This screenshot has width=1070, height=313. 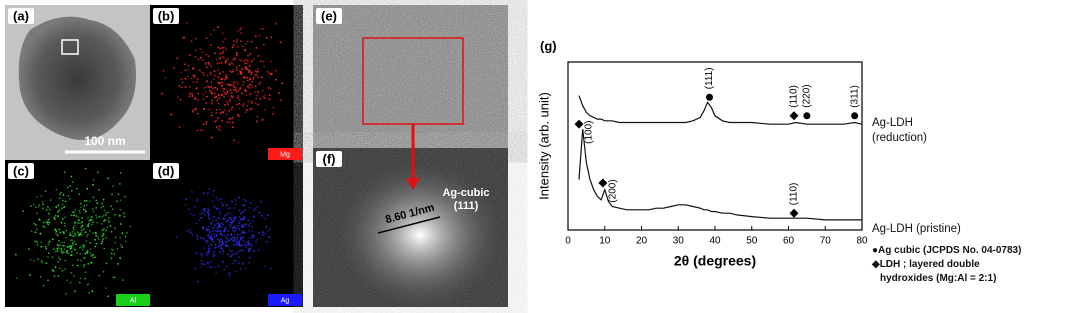 I want to click on legend-line: ●Ag cubic (JCPDS No. 04-0783), so click(x=947, y=250).